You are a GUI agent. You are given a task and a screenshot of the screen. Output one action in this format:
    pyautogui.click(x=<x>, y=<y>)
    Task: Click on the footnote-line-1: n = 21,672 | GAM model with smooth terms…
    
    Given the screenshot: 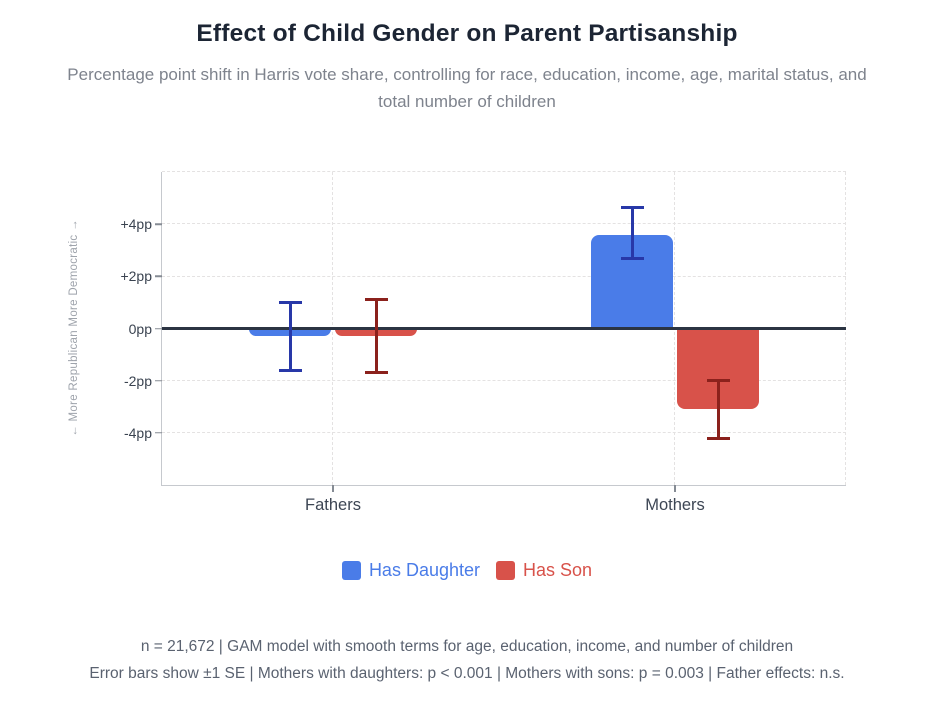 What is the action you would take?
    pyautogui.click(x=467, y=646)
    